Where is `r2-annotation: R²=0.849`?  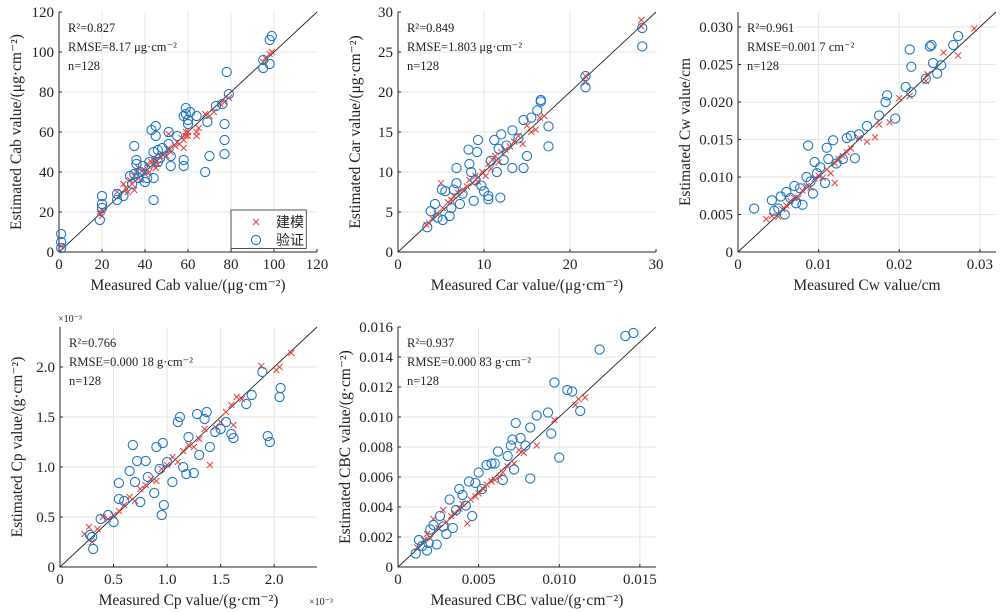
r2-annotation: R²=0.849 is located at coordinates (430, 28).